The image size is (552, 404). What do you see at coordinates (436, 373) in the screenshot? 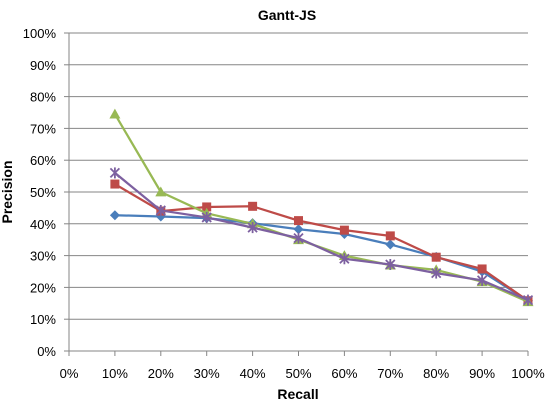
I see `x-tick-label: 80%` at bounding box center [436, 373].